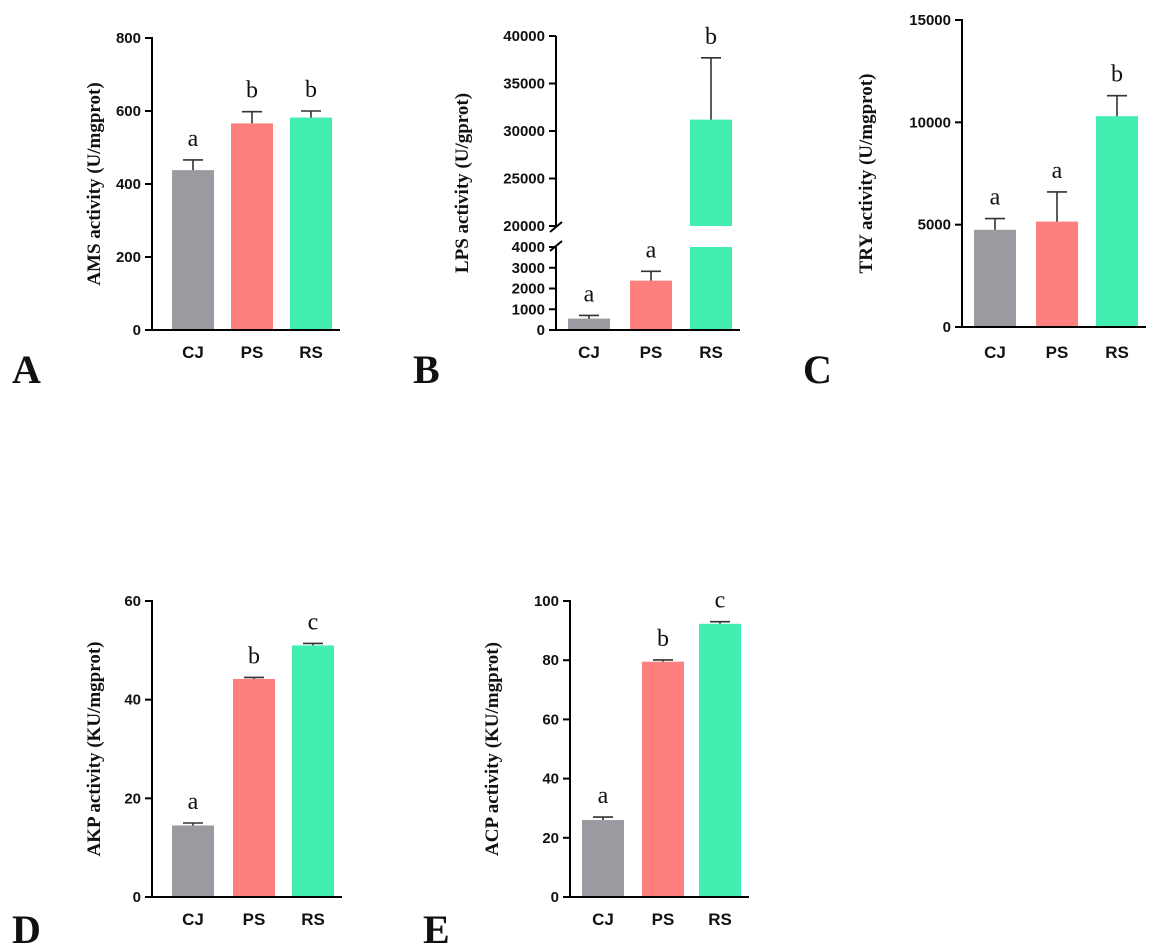  I want to click on panel-label-a: A, so click(26, 369).